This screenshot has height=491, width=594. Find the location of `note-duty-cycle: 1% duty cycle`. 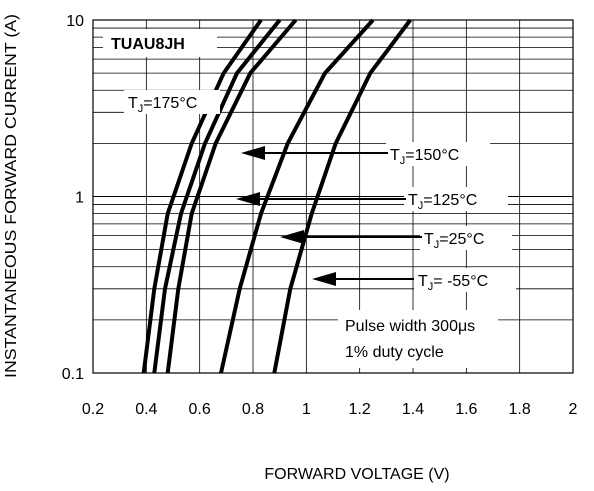

note-duty-cycle: 1% duty cycle is located at coordinates (394, 352).